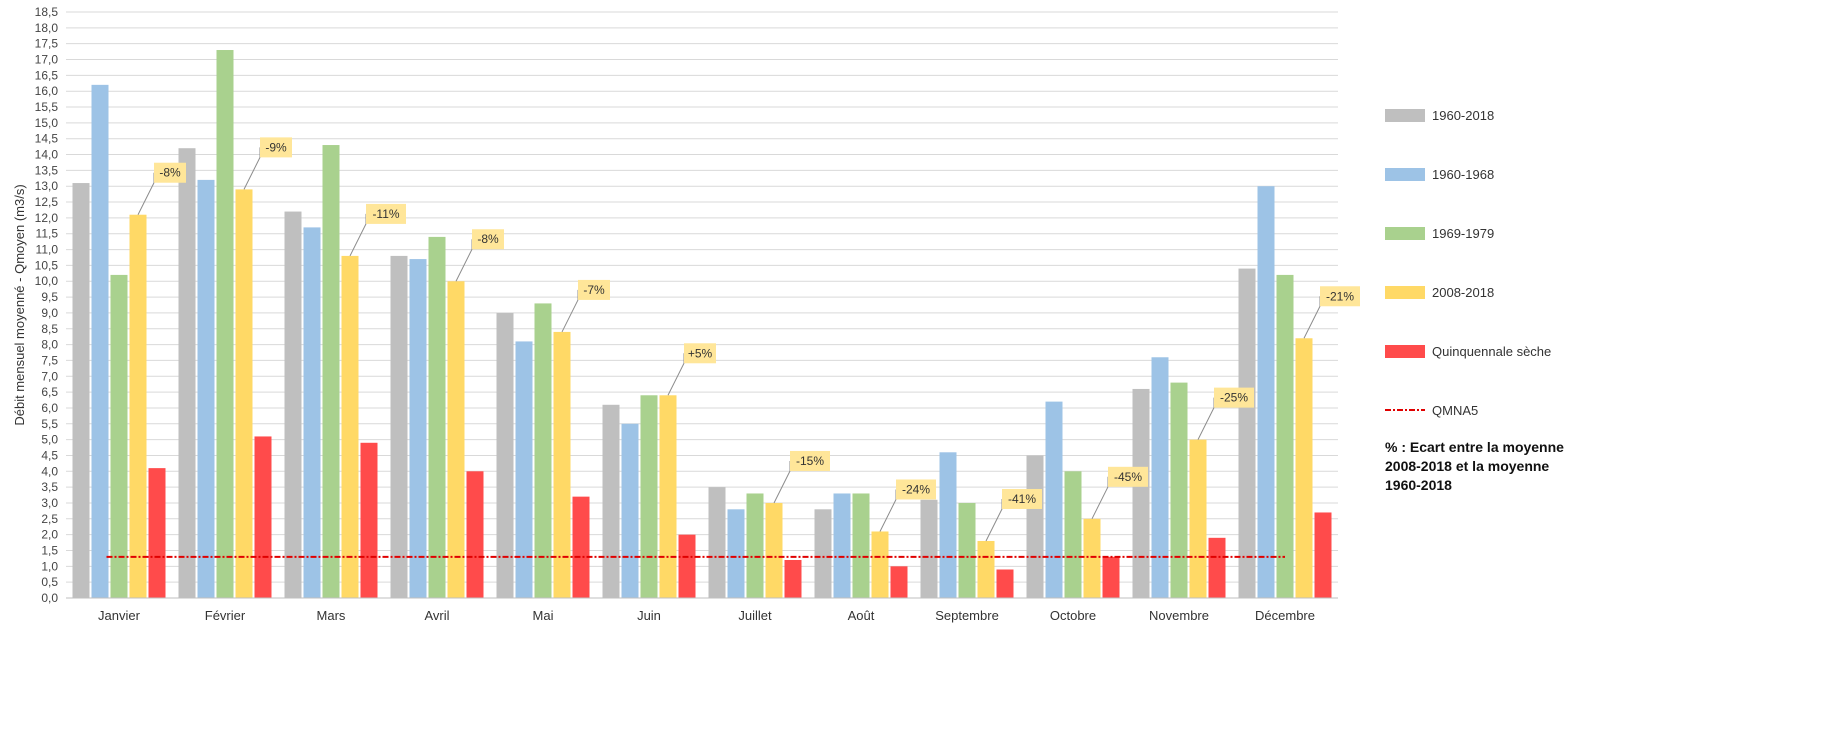 The height and width of the screenshot is (733, 1835). Describe the element at coordinates (630, 510) in the screenshot. I see `bar-1960-1968-Juin` at that location.